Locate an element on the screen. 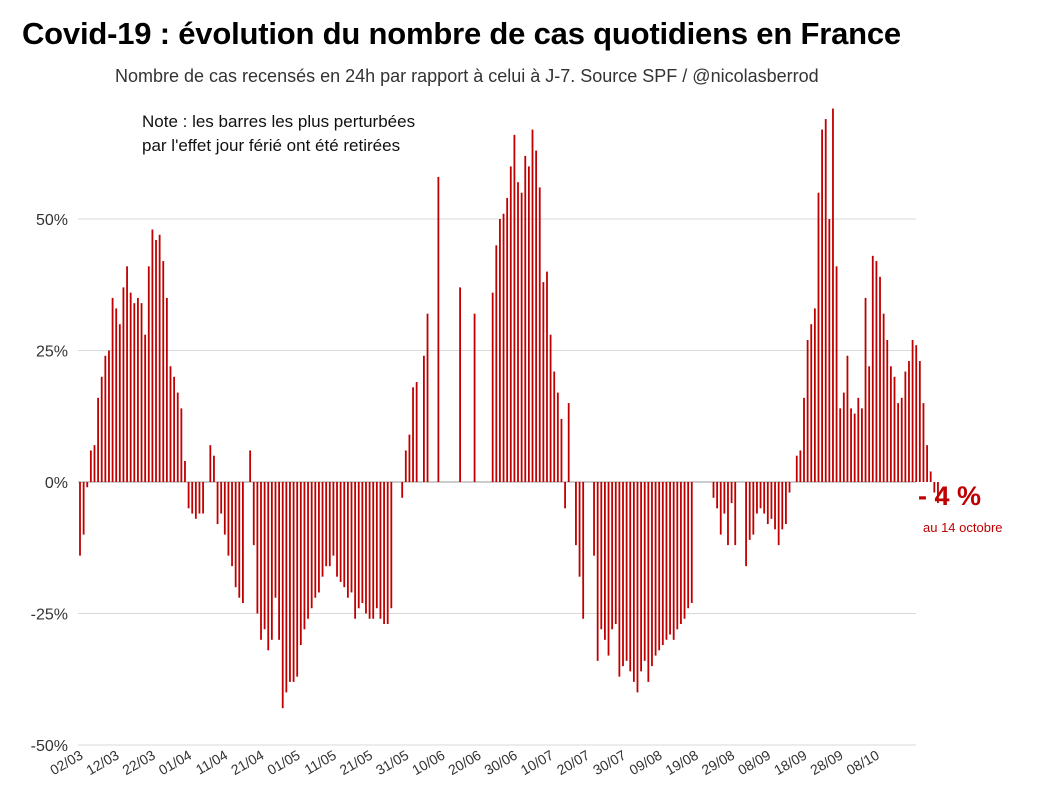  x-tick-label: 20/07 is located at coordinates (573, 762).